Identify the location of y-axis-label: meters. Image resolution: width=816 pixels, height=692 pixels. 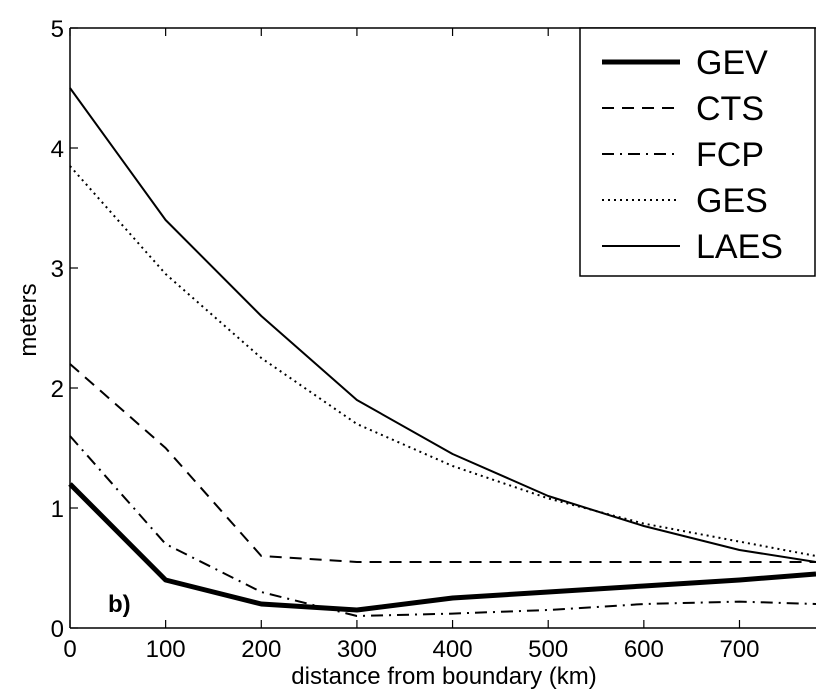
(28, 319).